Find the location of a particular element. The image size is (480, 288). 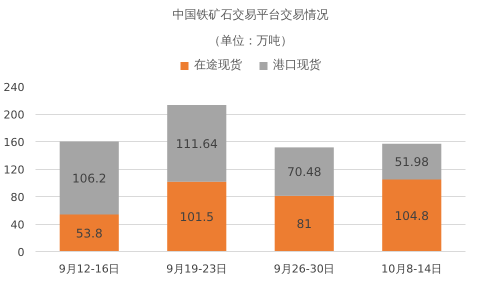

data-label: 70.48 is located at coordinates (304, 172).